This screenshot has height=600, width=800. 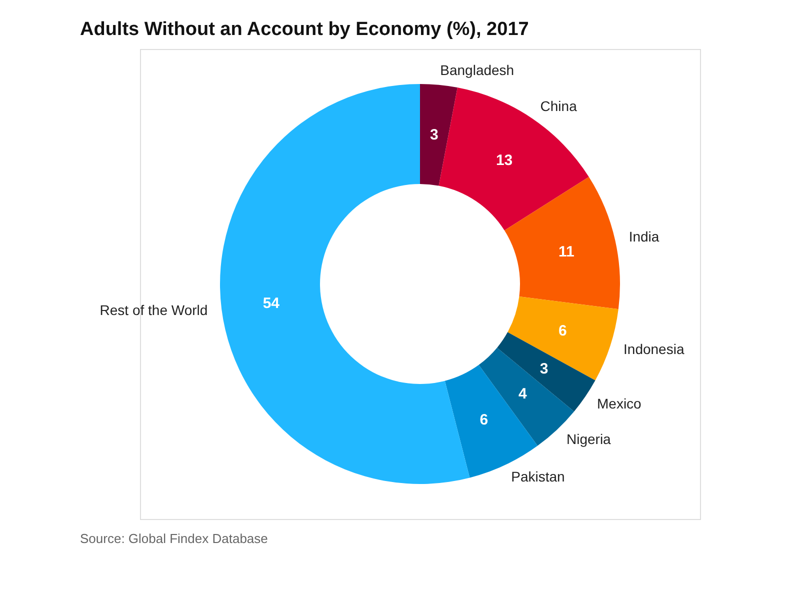 What do you see at coordinates (477, 70) in the screenshot?
I see `slice-label: Bangladesh` at bounding box center [477, 70].